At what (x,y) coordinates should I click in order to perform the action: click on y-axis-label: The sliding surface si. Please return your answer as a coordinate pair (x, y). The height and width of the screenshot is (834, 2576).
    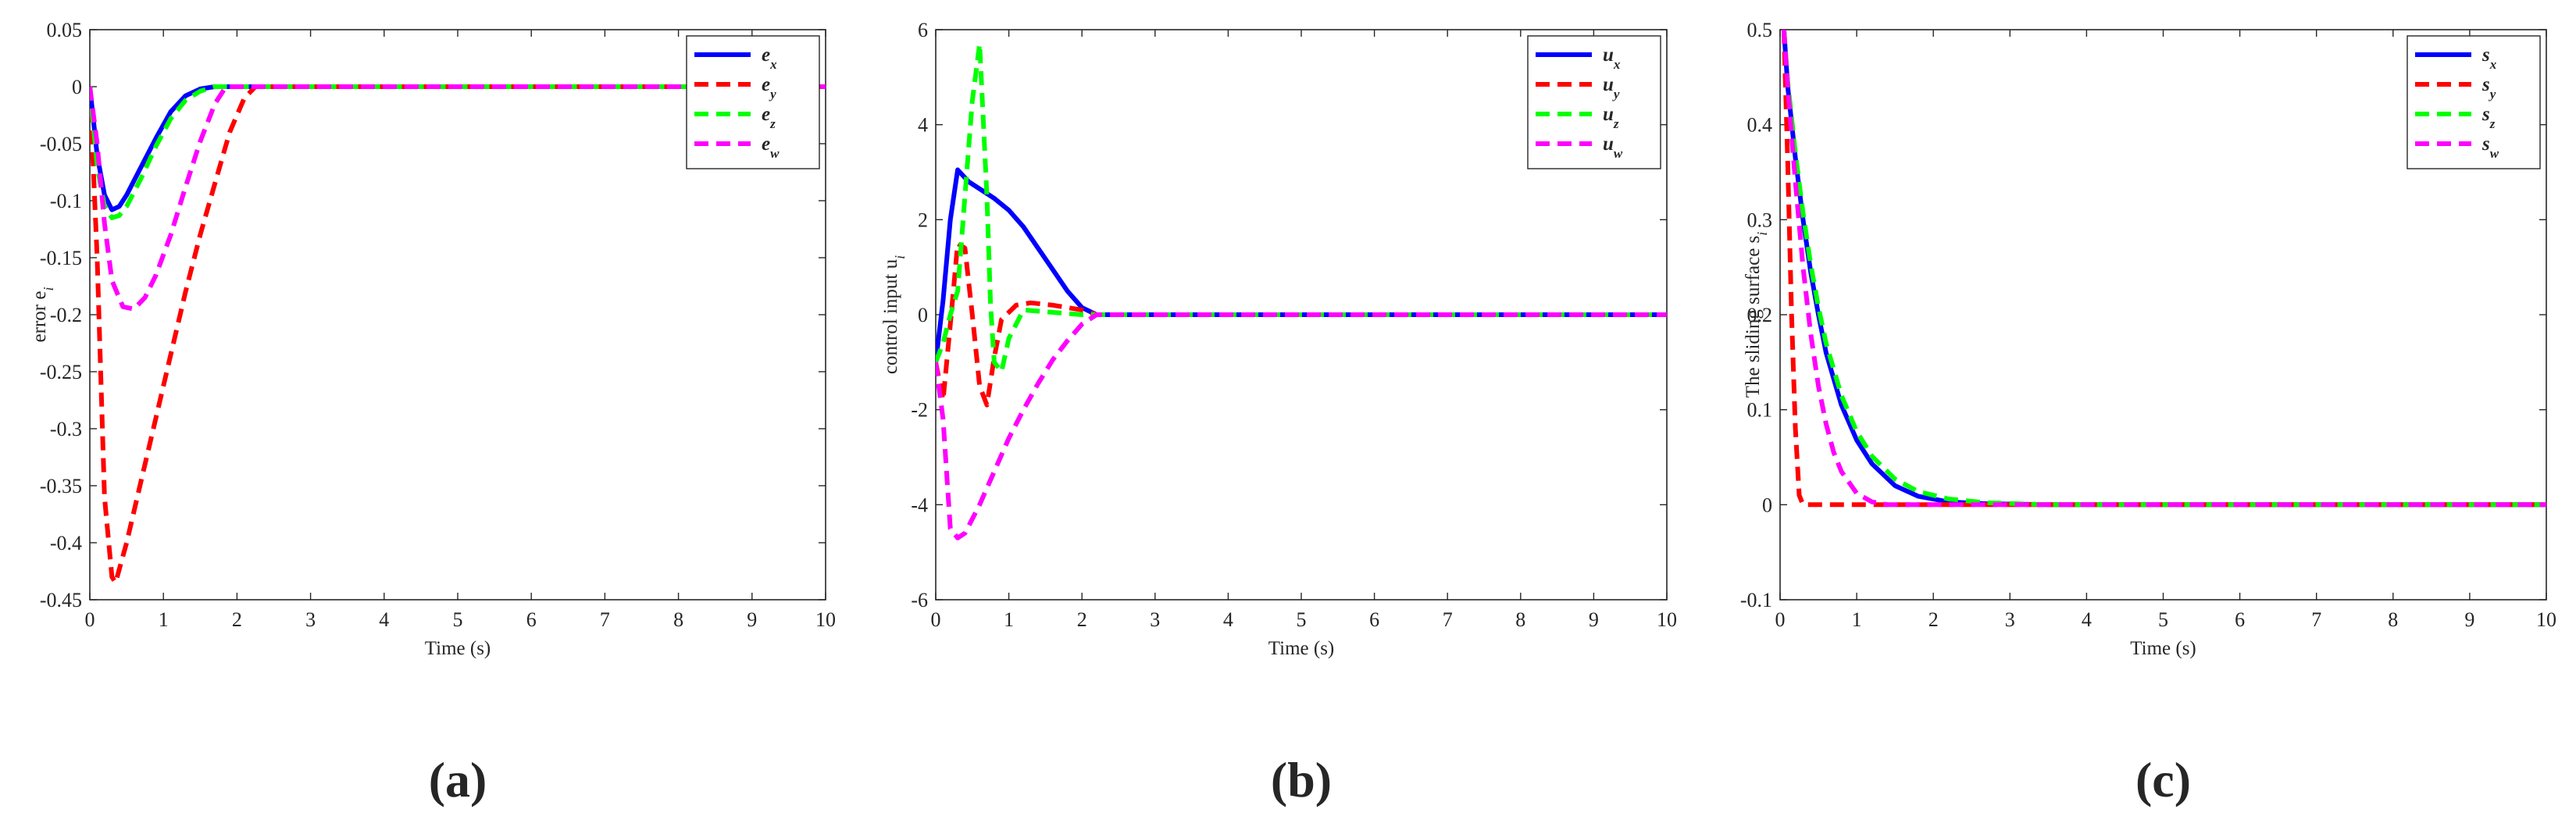
    Looking at the image, I should click on (1756, 315).